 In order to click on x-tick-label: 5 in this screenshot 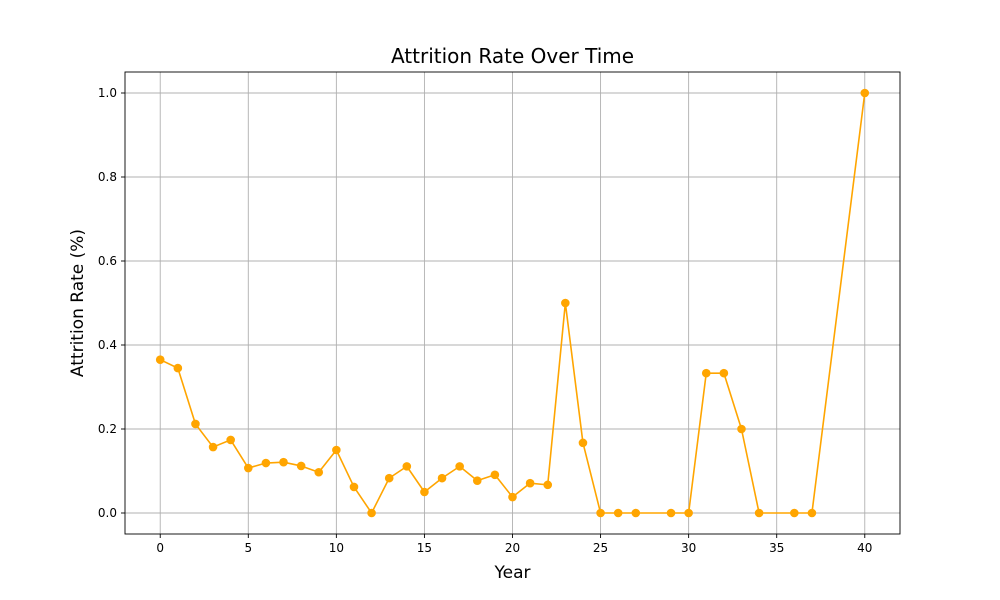, I will do `click(248, 548)`.